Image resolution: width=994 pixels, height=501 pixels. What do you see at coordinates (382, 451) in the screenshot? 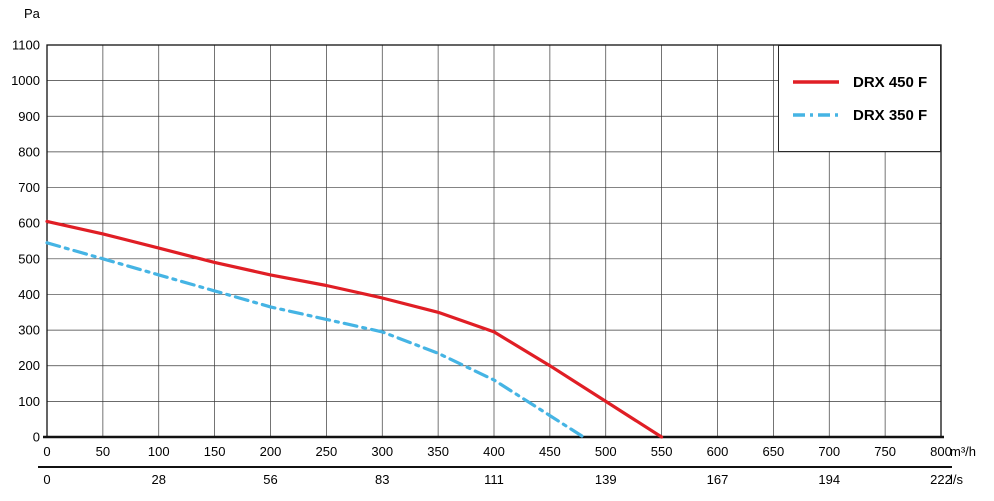
I see `x-axis-m3h-tick-label: 300` at bounding box center [382, 451].